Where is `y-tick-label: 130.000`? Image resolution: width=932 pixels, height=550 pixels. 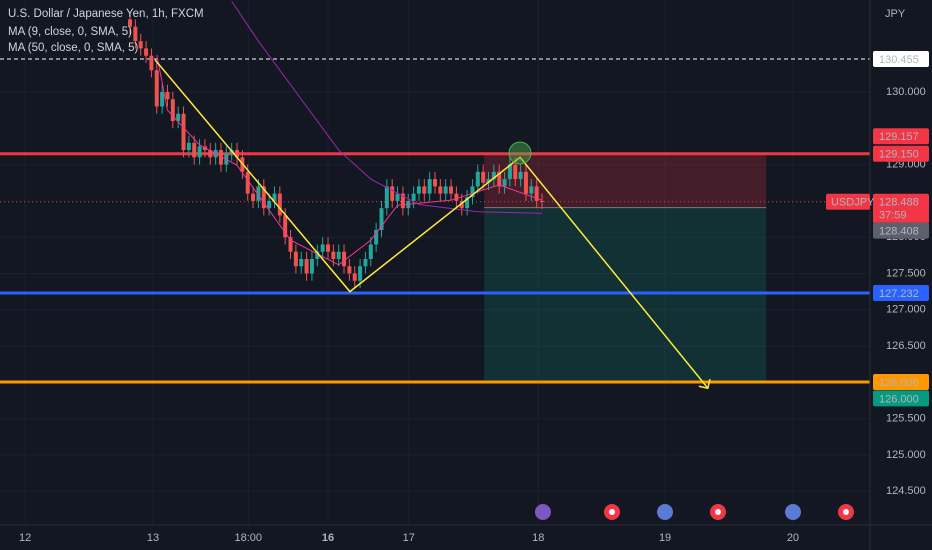 y-tick-label: 130.000 is located at coordinates (906, 92).